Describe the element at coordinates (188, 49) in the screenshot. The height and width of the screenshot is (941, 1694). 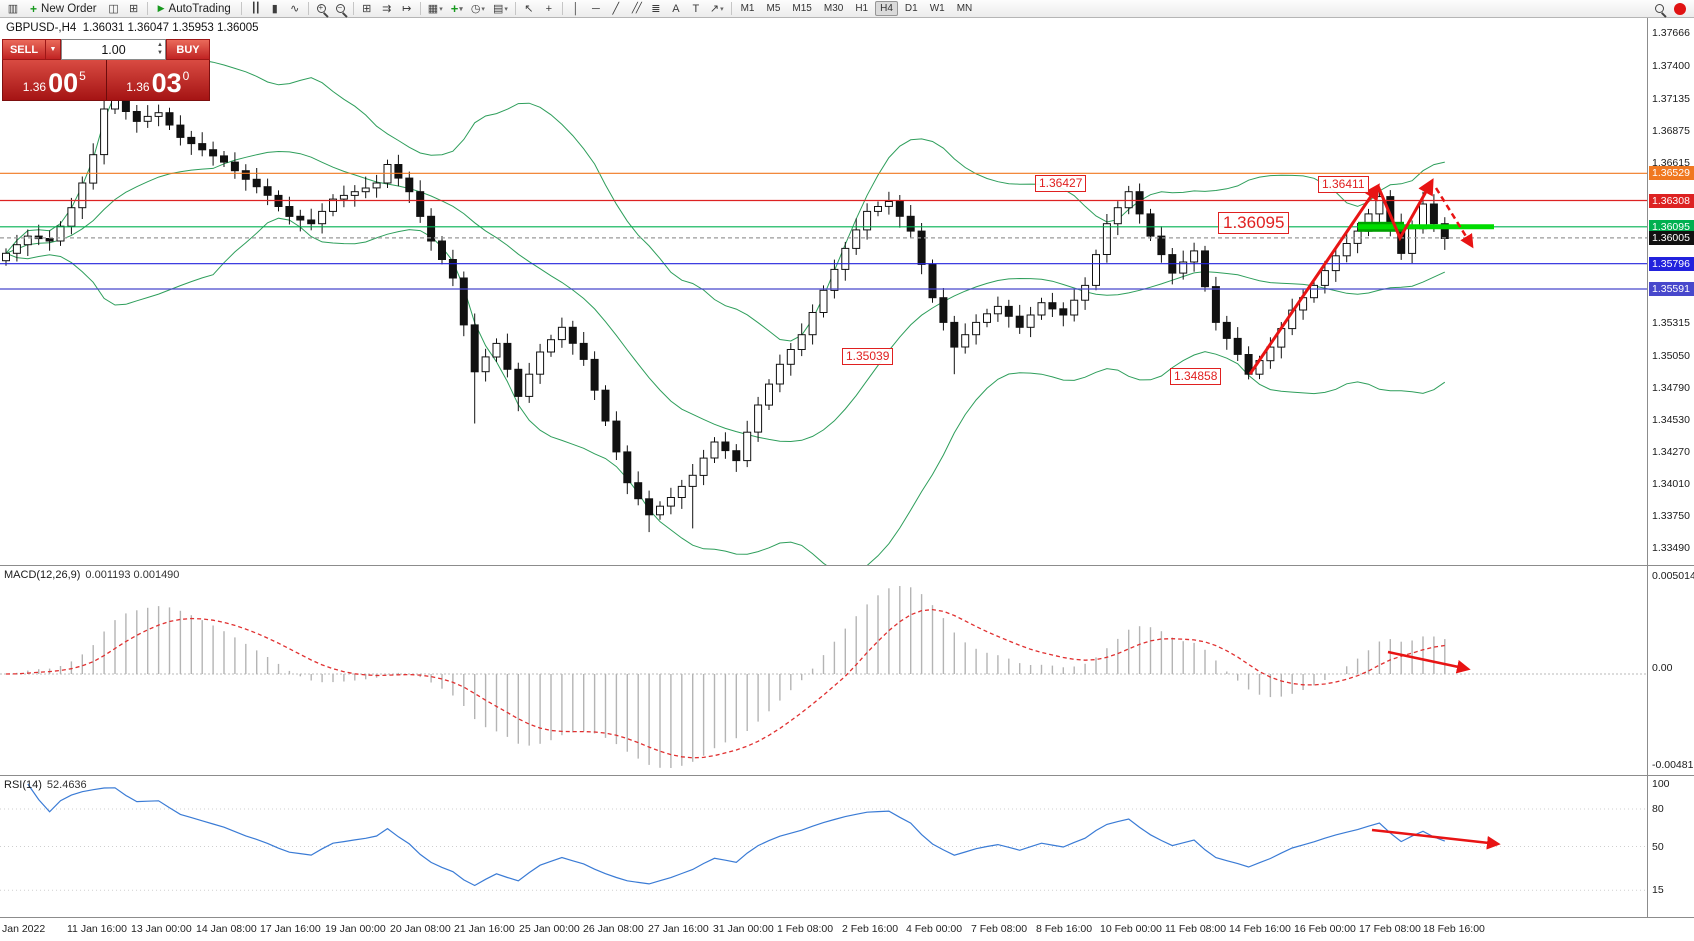
I see `buy-button: BUY` at that location.